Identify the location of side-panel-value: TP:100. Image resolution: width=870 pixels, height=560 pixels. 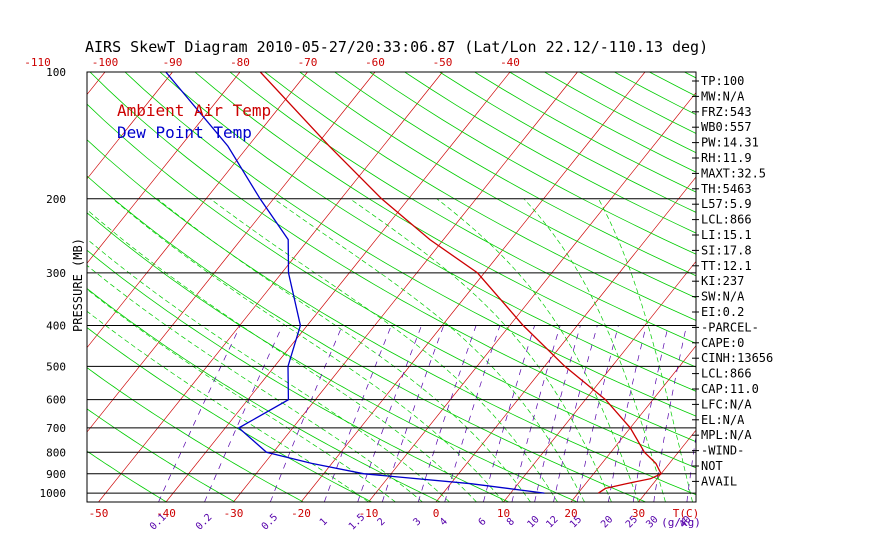
(722, 81).